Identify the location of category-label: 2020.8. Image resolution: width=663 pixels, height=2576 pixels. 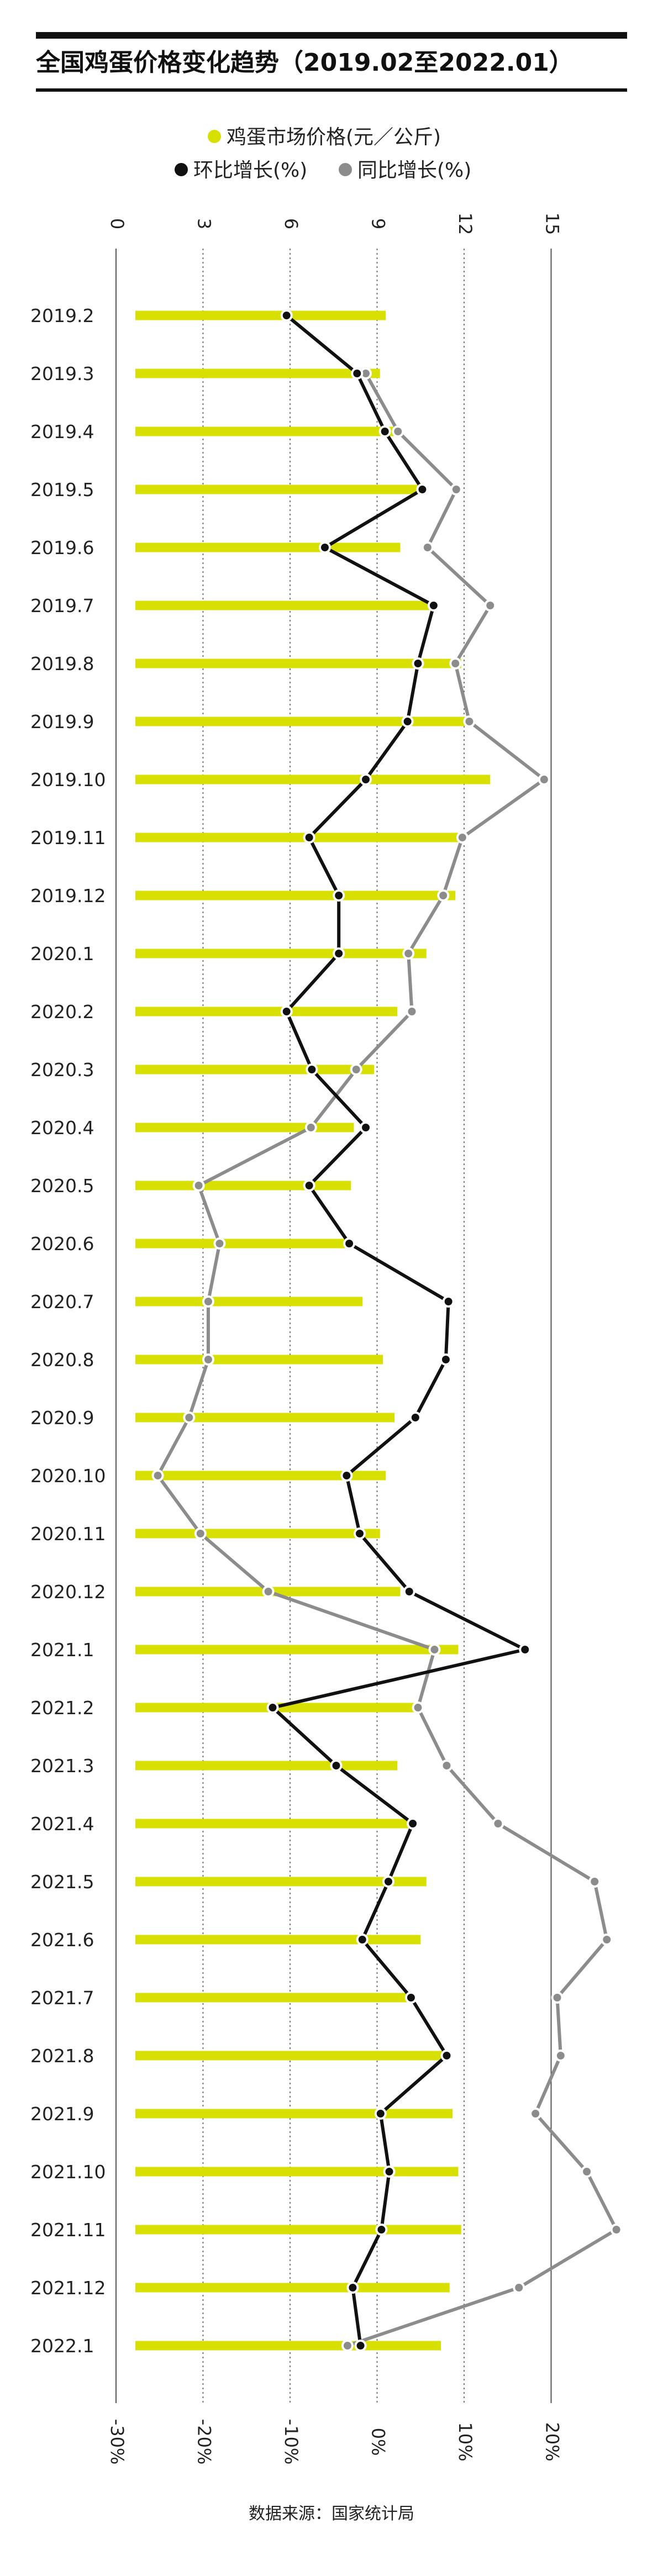
(62, 1360).